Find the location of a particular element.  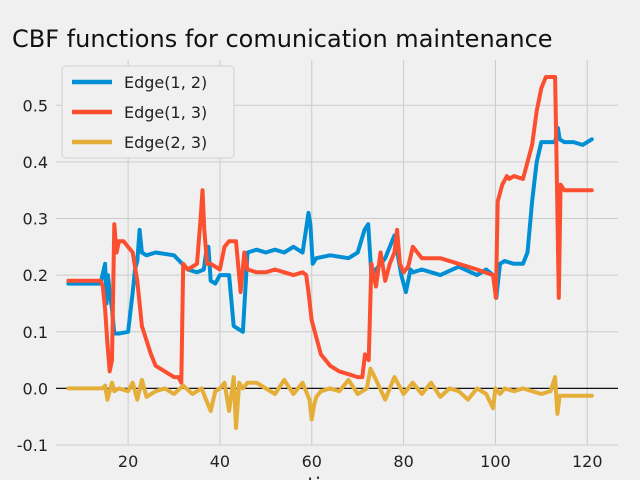

legend-box is located at coordinates (148, 112).